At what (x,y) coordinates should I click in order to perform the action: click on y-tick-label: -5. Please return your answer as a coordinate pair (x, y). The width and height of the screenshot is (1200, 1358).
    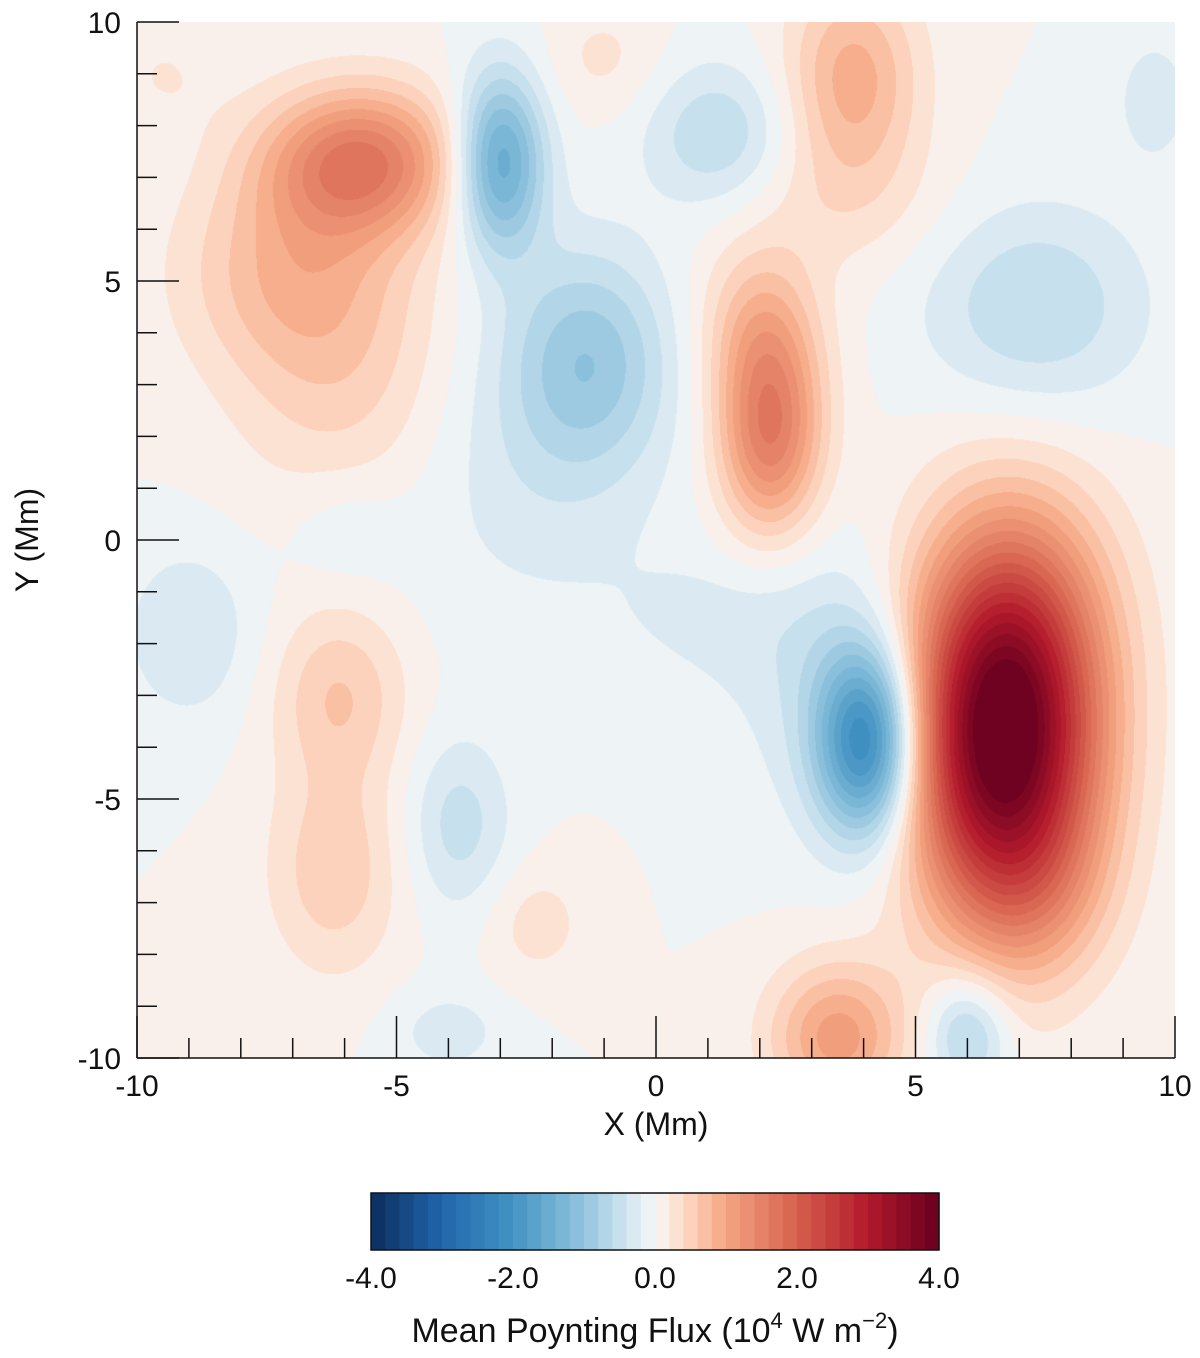
    Looking at the image, I should click on (107, 800).